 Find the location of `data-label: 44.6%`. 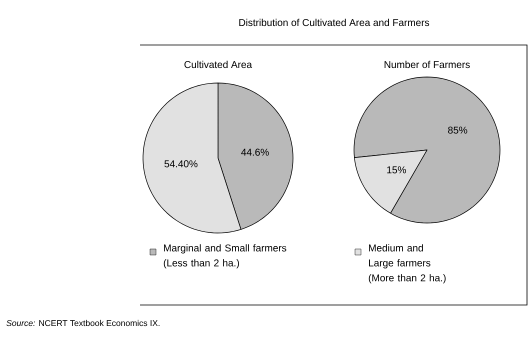

data-label: 44.6% is located at coordinates (255, 152).